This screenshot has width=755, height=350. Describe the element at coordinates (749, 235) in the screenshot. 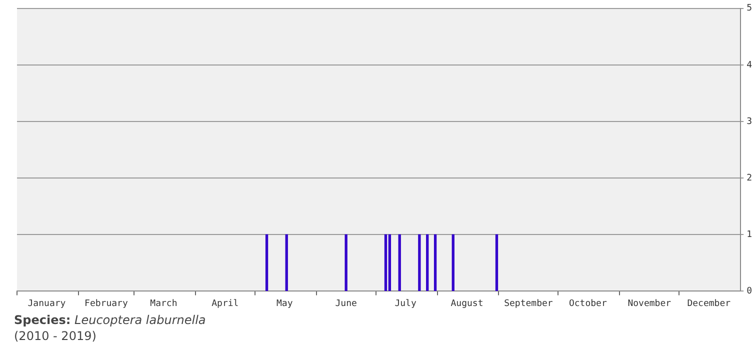

I see `y-tick-label: 1` at that location.